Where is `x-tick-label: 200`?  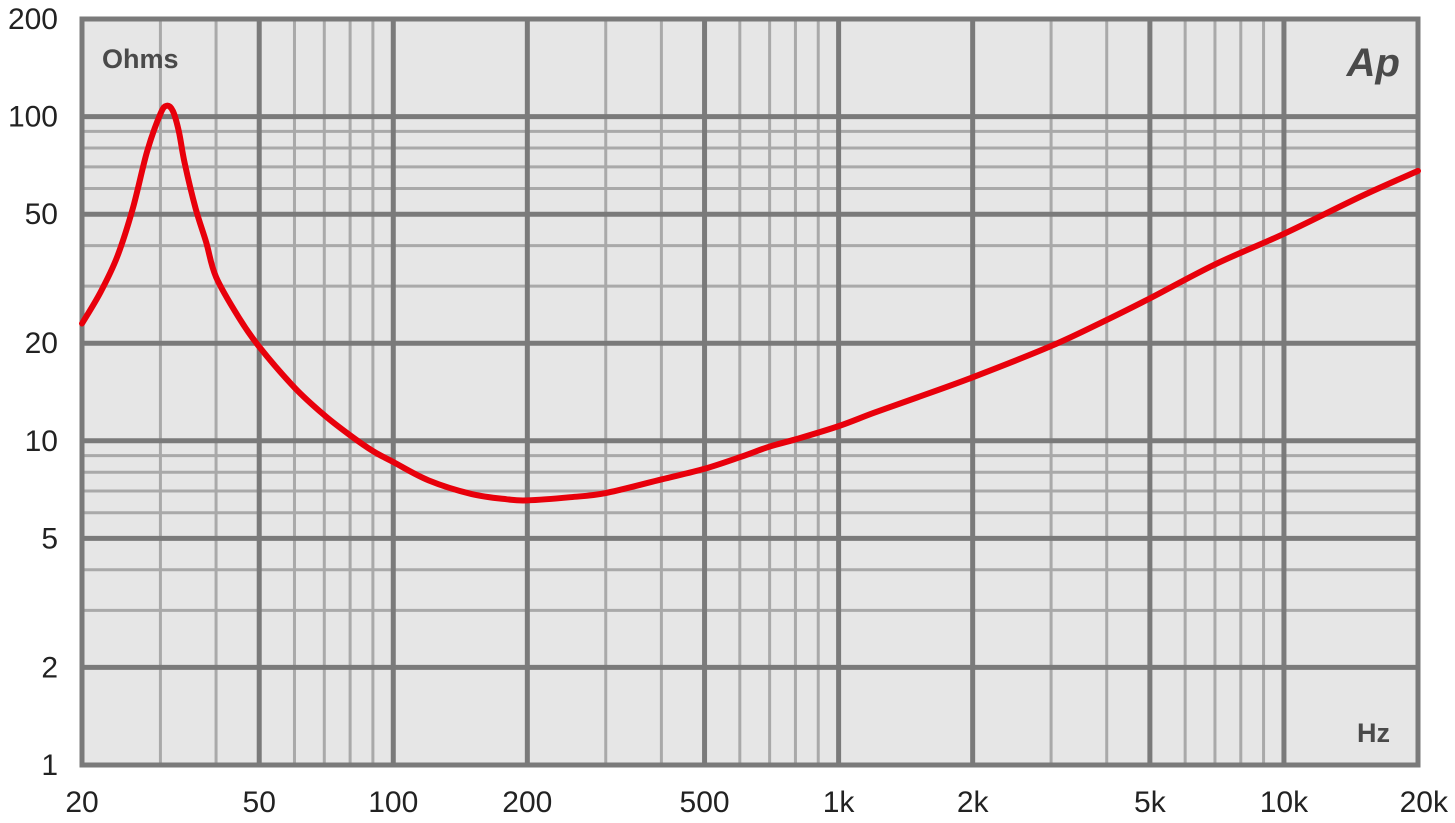 x-tick-label: 200 is located at coordinates (527, 802).